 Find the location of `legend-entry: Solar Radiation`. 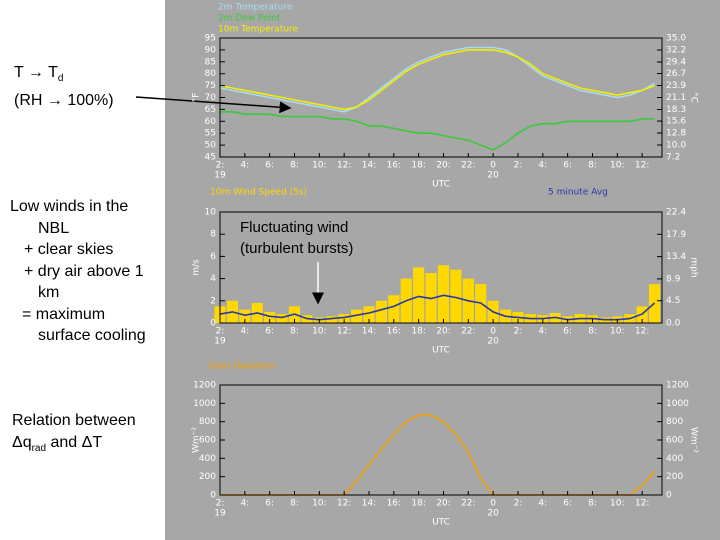

legend-entry: Solar Radiation is located at coordinates (242, 367).